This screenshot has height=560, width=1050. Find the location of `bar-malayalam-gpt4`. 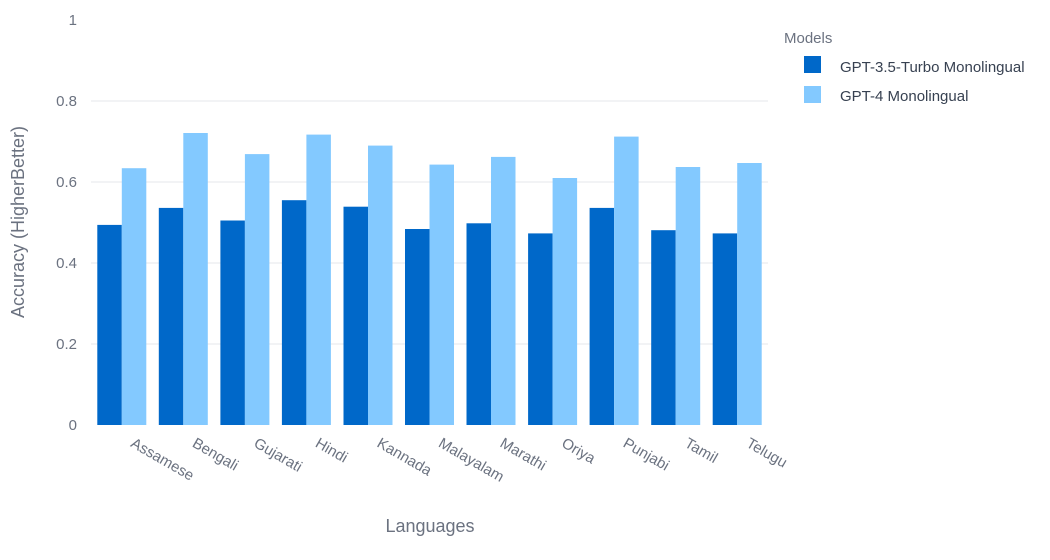

bar-malayalam-gpt4 is located at coordinates (442, 294).